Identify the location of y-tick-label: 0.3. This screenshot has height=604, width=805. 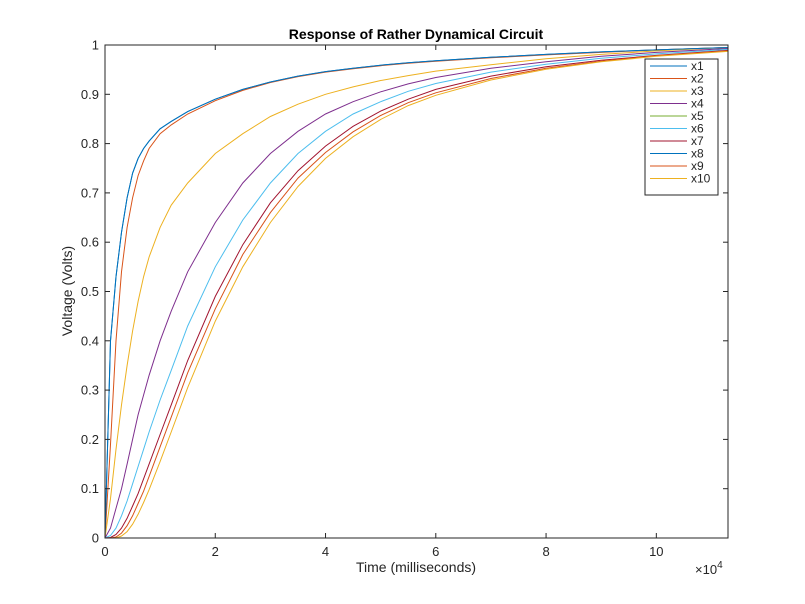
(90, 390).